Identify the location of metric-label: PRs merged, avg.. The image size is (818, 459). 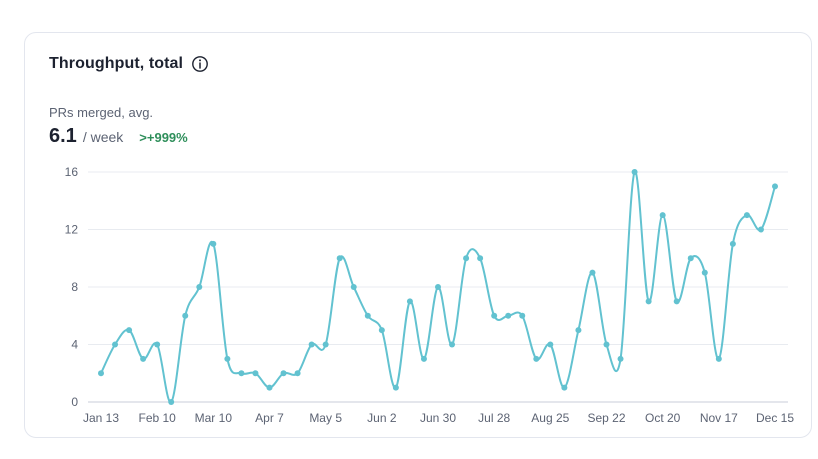
(101, 112).